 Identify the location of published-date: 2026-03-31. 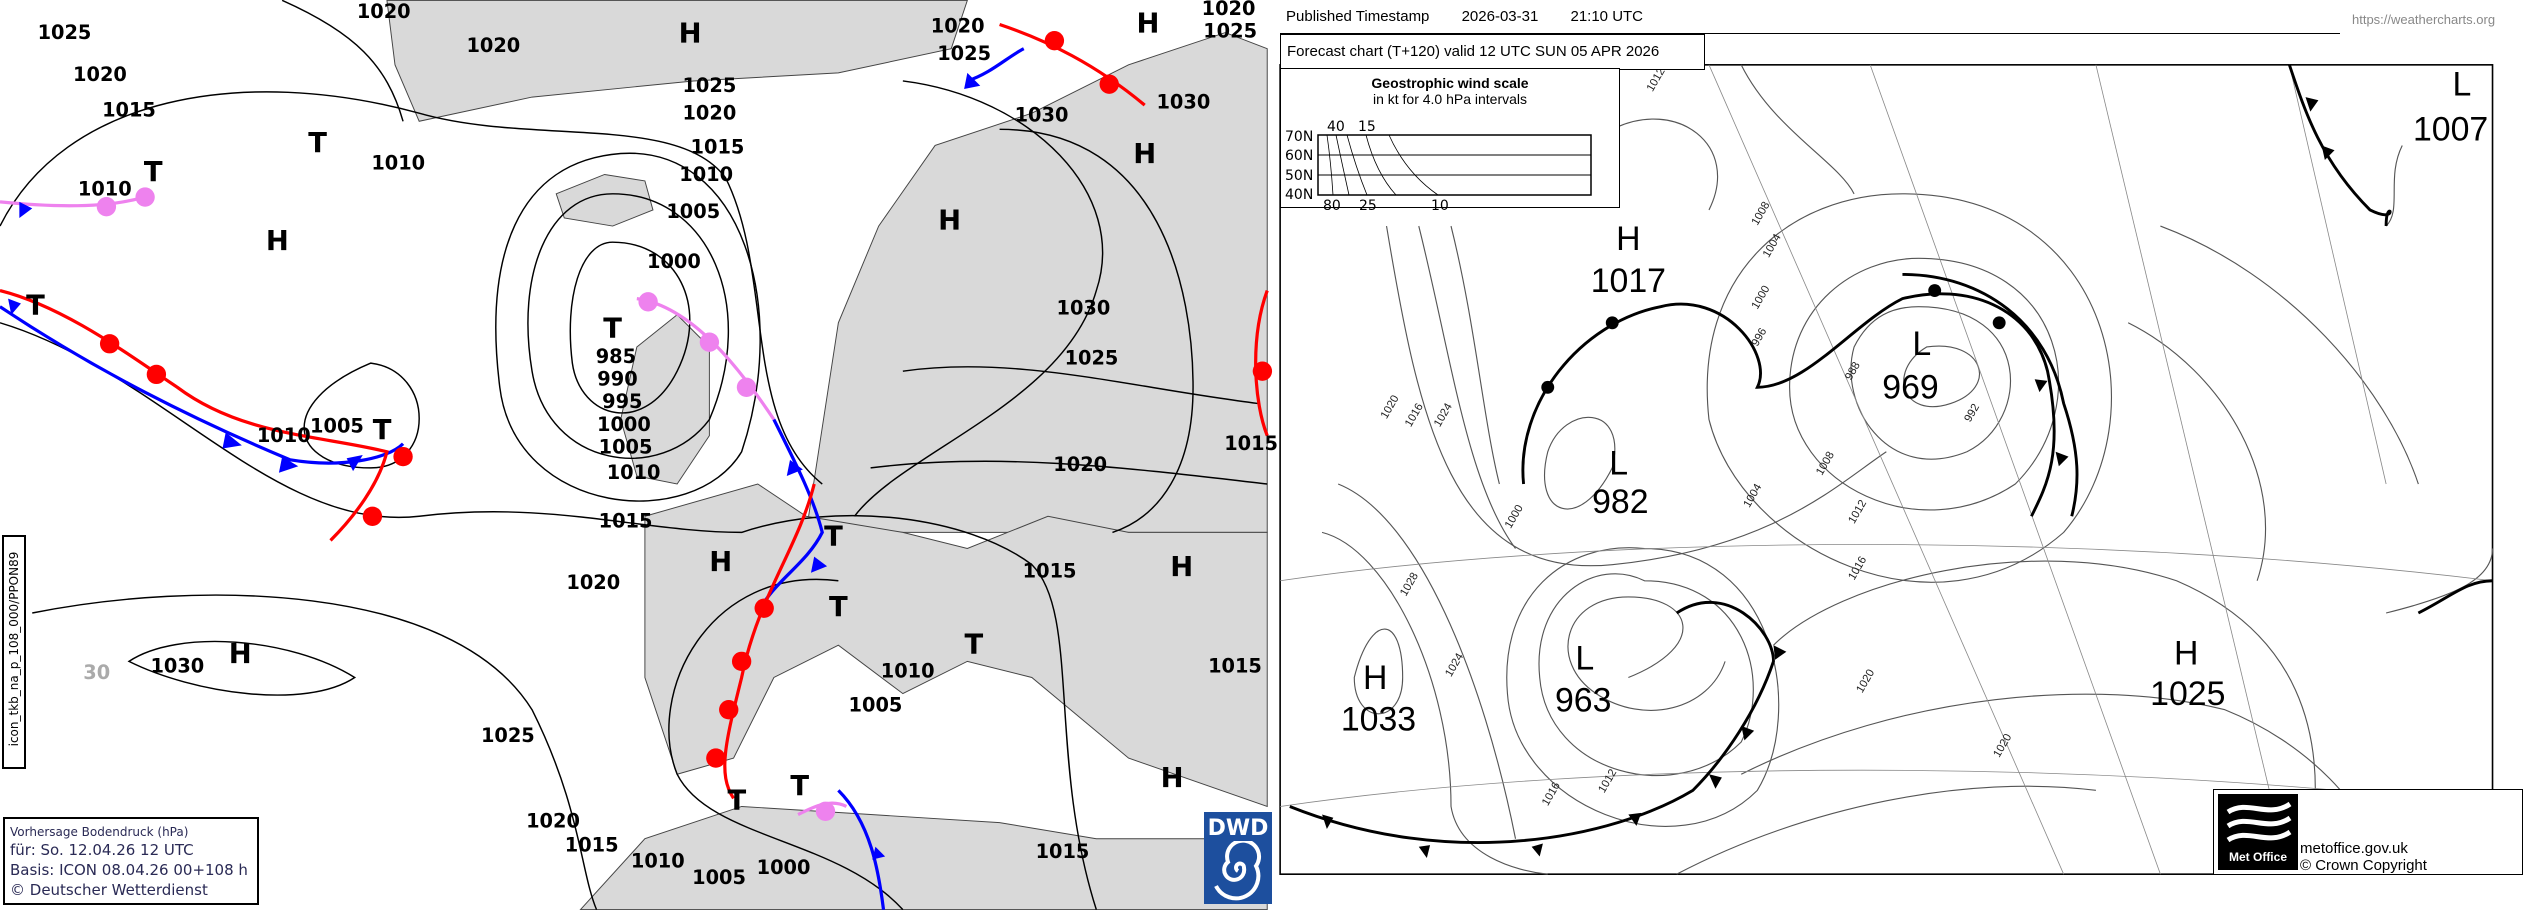
(1500, 16).